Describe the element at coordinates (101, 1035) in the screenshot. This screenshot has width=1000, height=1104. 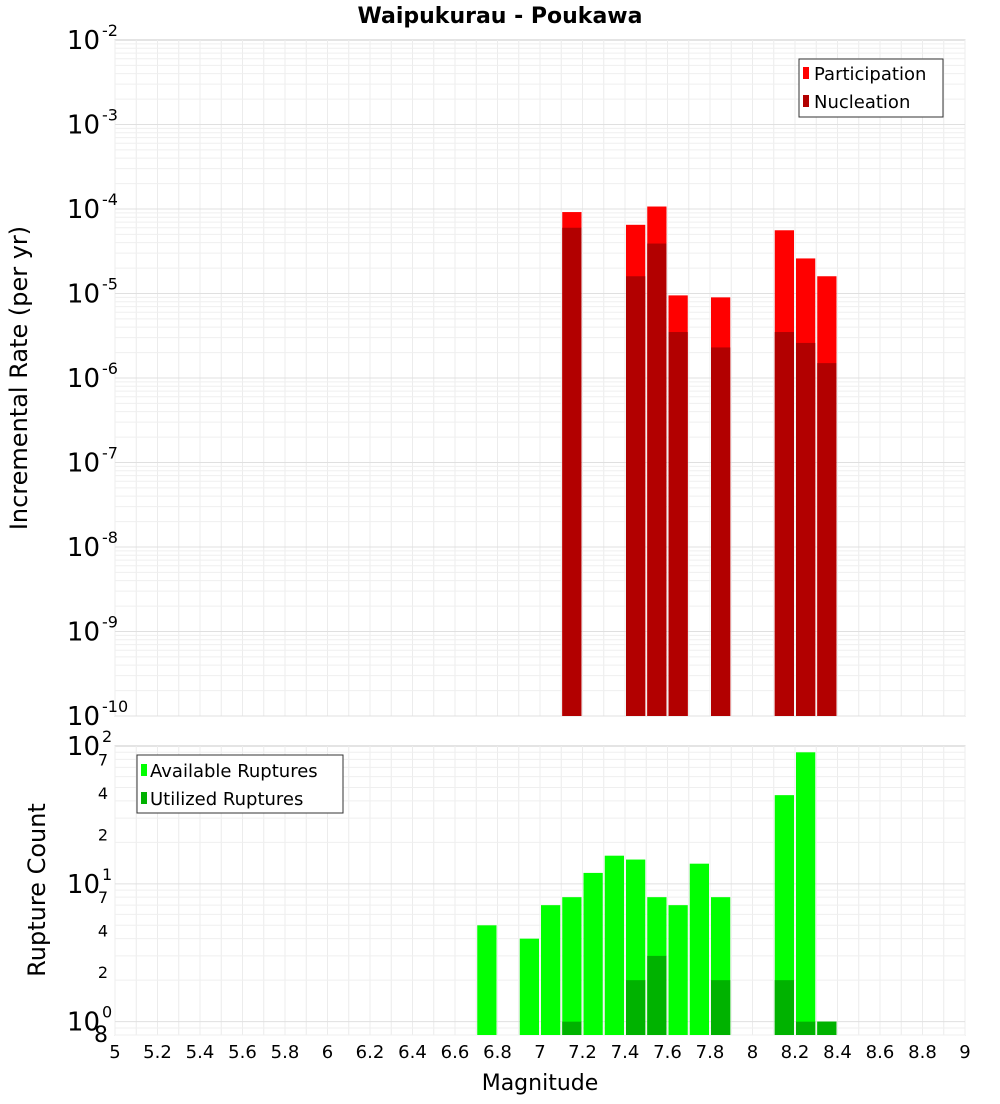
I see `y-min-tick-label: 8` at that location.